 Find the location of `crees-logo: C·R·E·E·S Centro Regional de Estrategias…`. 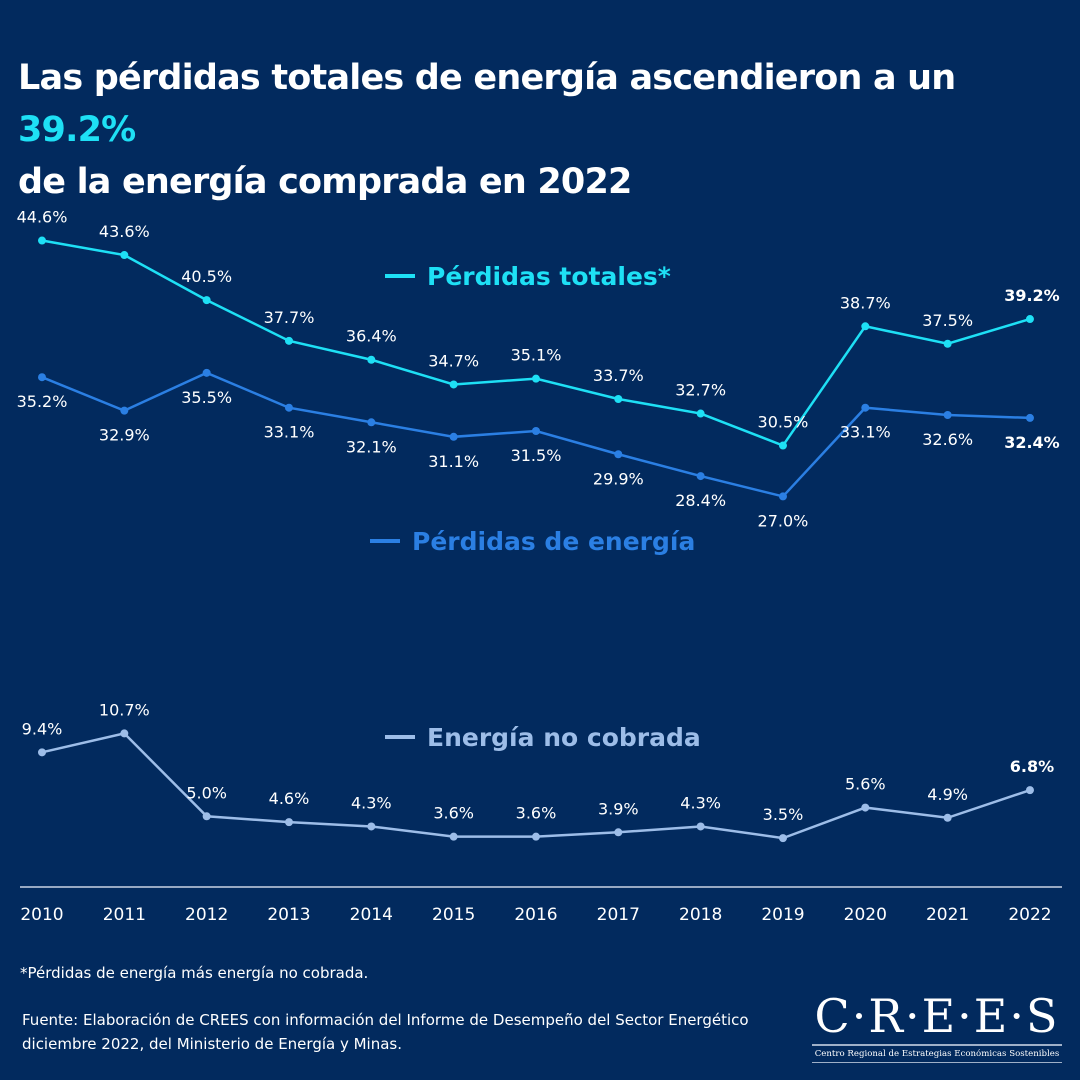

crees-logo: C·R·E·E·S Centro Regional de Estrategias… is located at coordinates (937, 1026).